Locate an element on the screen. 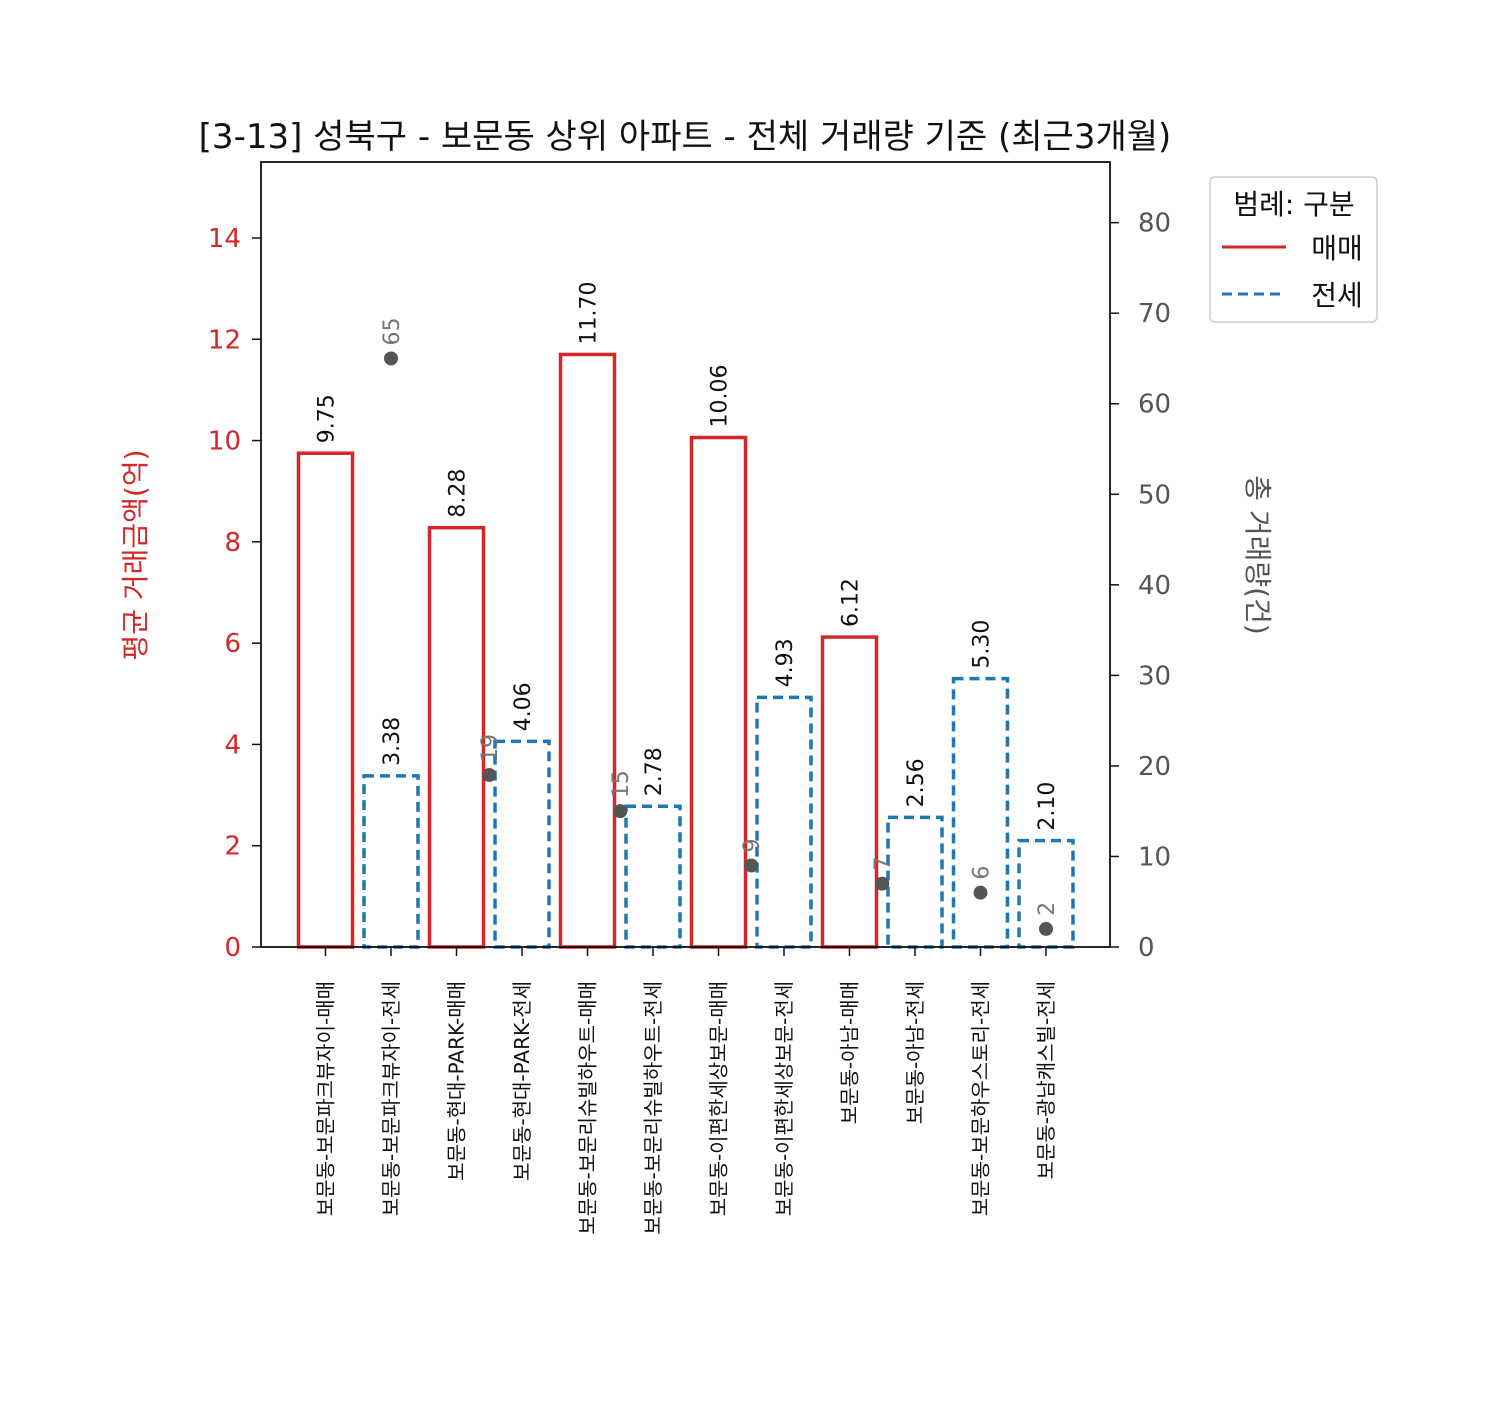  count-label-4: 7 is located at coordinates (883, 864).